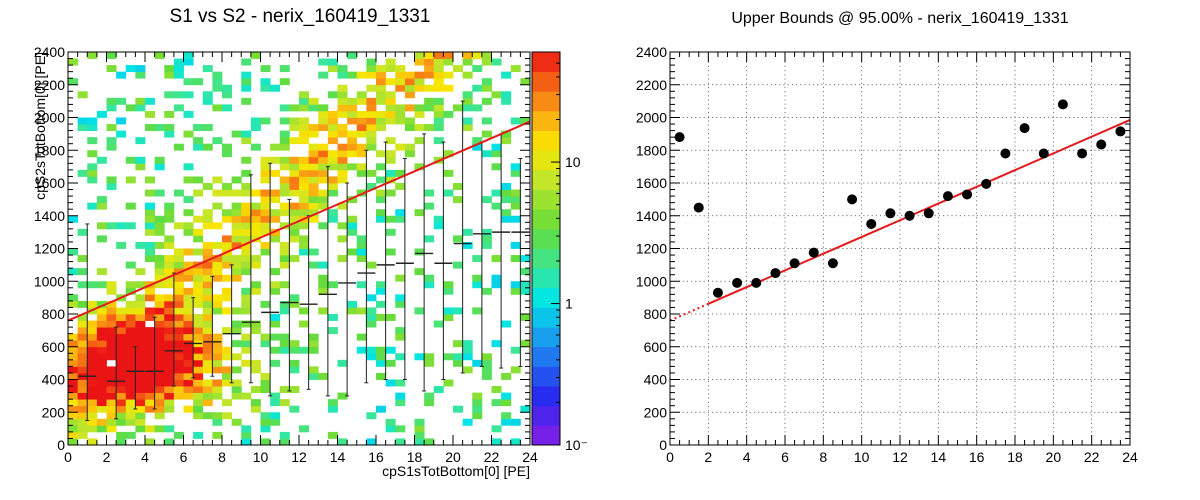 This screenshot has width=1200, height=500. What do you see at coordinates (184, 457) in the screenshot?
I see `left-x-axis-tick-label: 6` at bounding box center [184, 457].